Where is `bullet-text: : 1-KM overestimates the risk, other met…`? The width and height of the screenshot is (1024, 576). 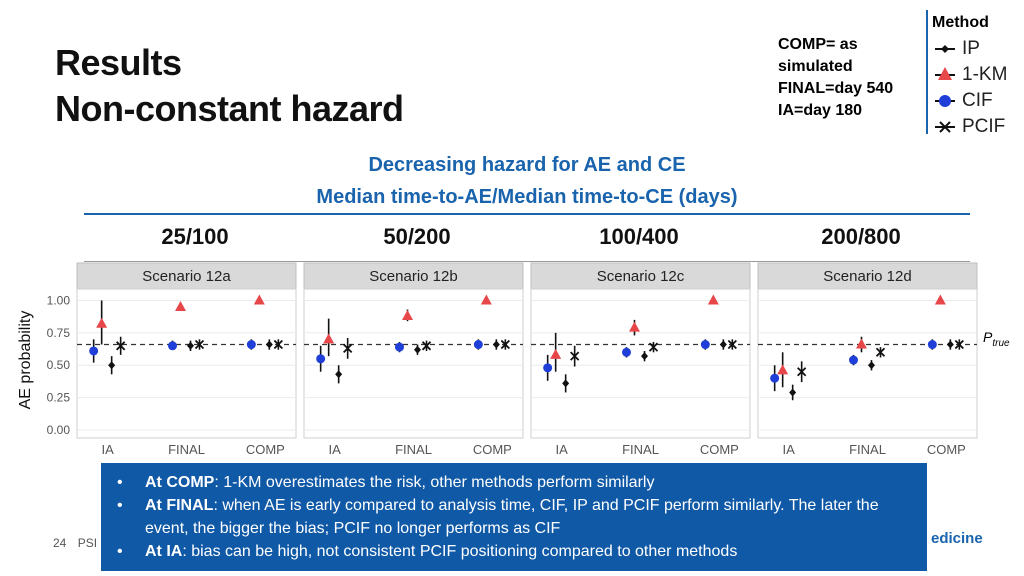
bullet-text: : 1-KM overestimates the risk, other met… is located at coordinates (434, 482).